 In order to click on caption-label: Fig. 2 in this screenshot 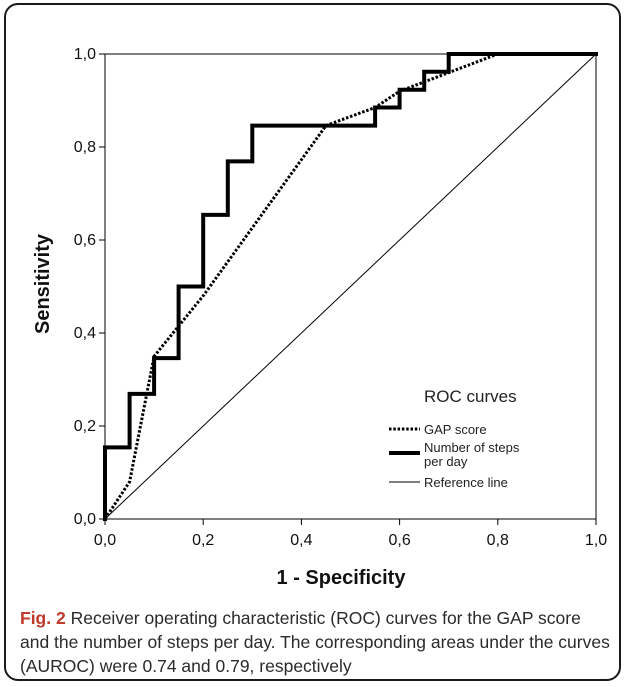, I will do `click(43, 618)`.